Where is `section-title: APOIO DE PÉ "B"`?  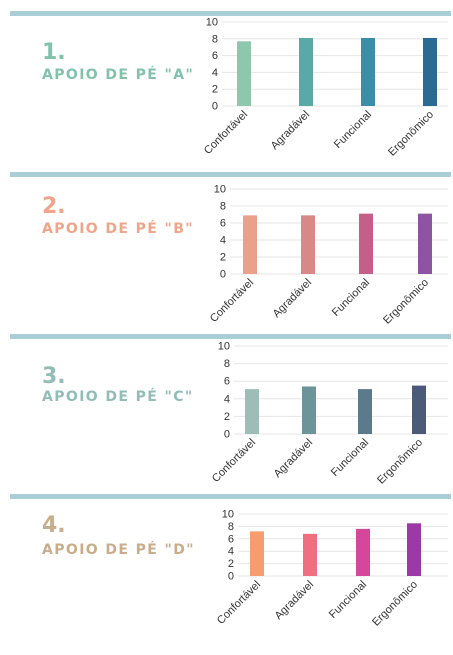
section-title: APOIO DE PÉ "B" is located at coordinates (118, 229).